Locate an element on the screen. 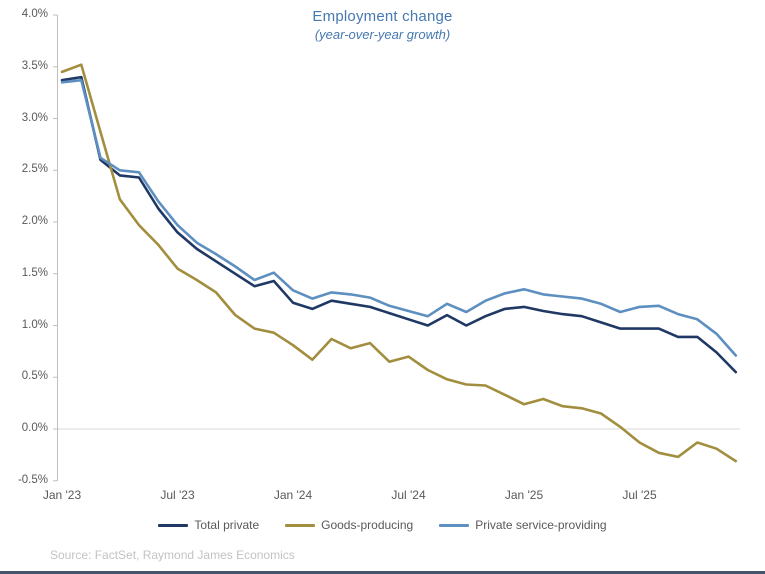 The width and height of the screenshot is (765, 574). x-tick-label: Jan '25 is located at coordinates (524, 495).